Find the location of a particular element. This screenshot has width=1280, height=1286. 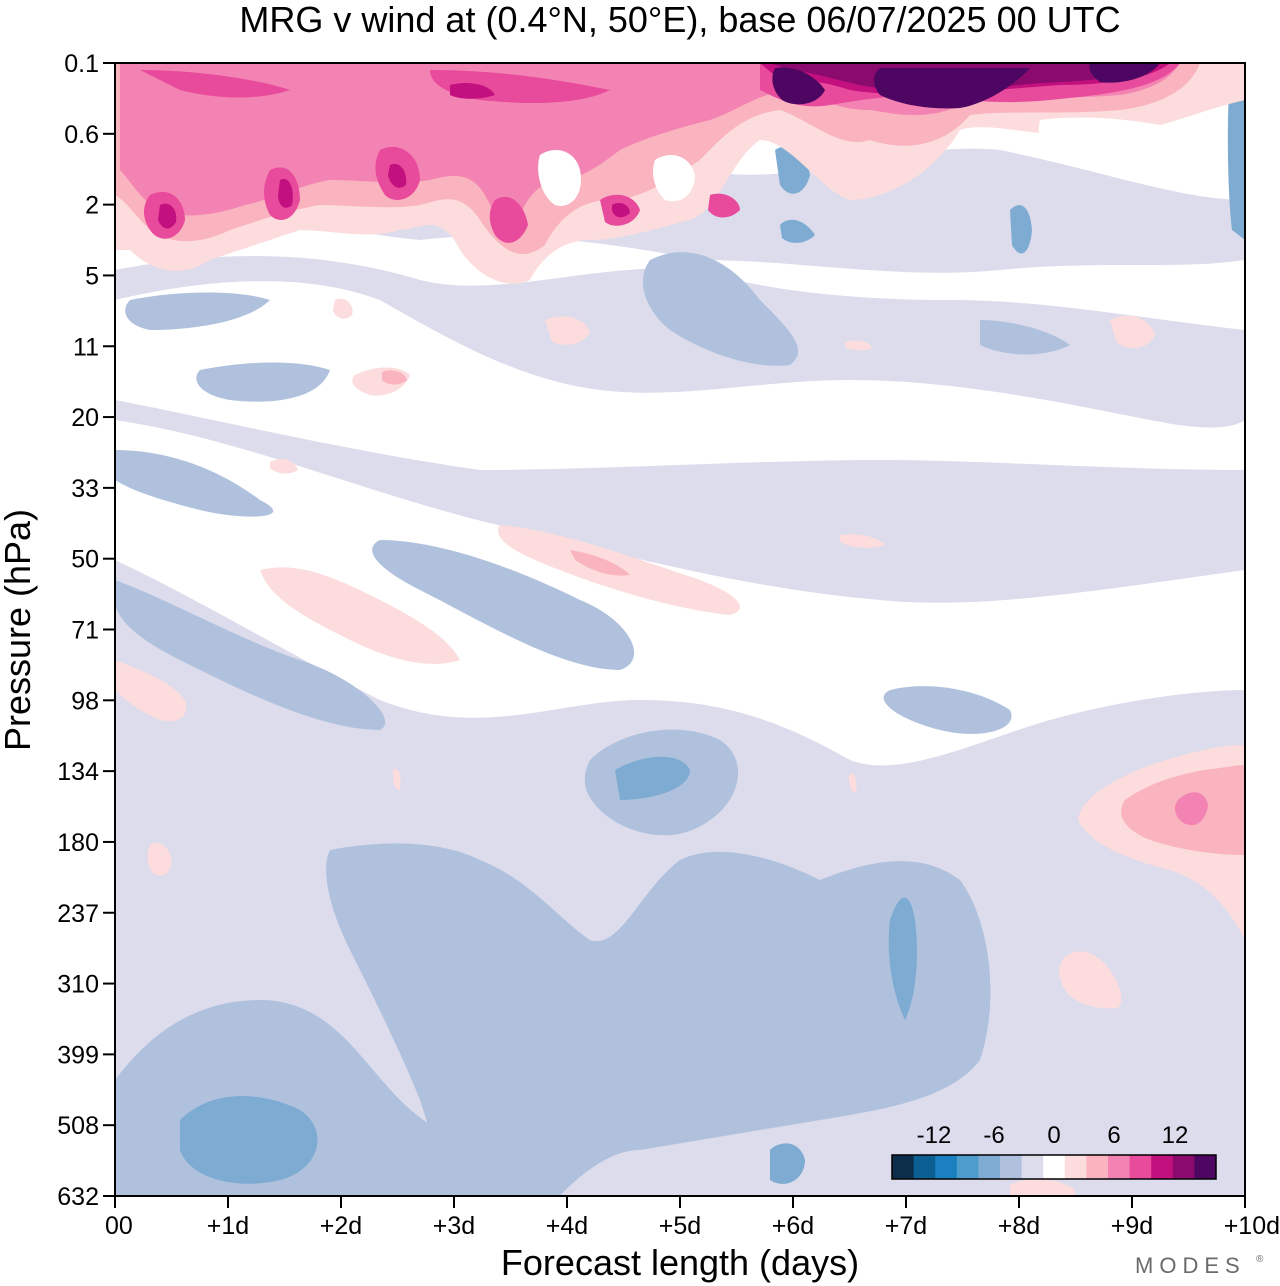

x-tick-label: +1d is located at coordinates (228, 1226).